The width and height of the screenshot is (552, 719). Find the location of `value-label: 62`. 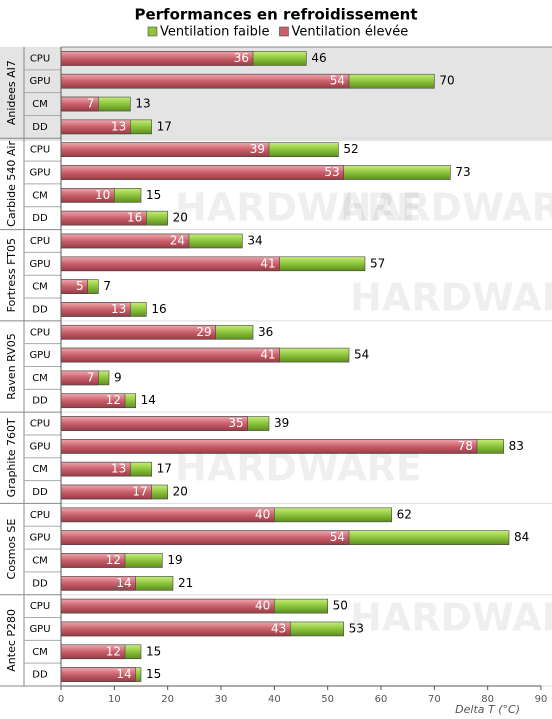

value-label: 62 is located at coordinates (404, 514).